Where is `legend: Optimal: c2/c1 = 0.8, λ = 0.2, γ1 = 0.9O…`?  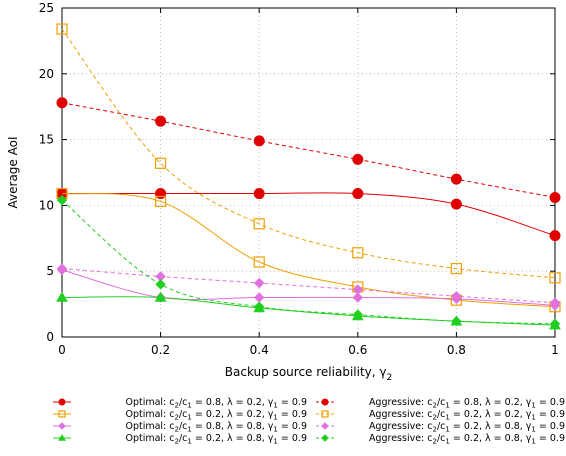 legend: Optimal: c2/c1 = 0.8, λ = 0.2, γ1 = 0.9O… is located at coordinates (309, 421).